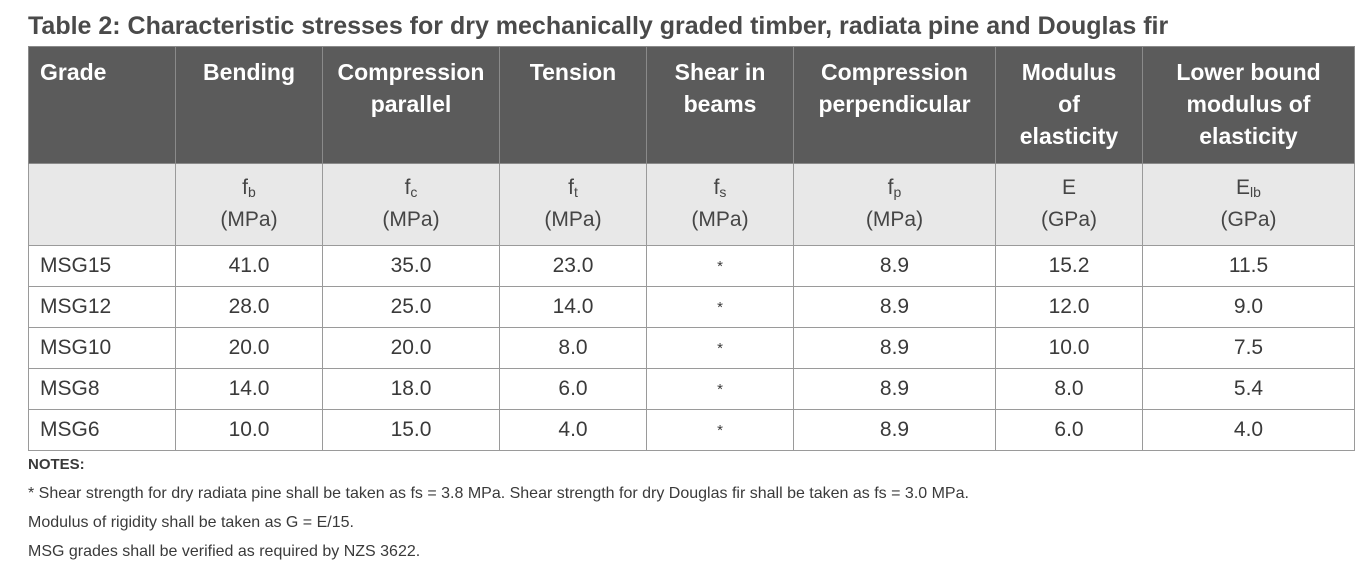 This screenshot has width=1367, height=584. I want to click on table-row: MSG8 14.0 18.0 6.0 * 8.9 8.0 5.4, so click(691, 389).